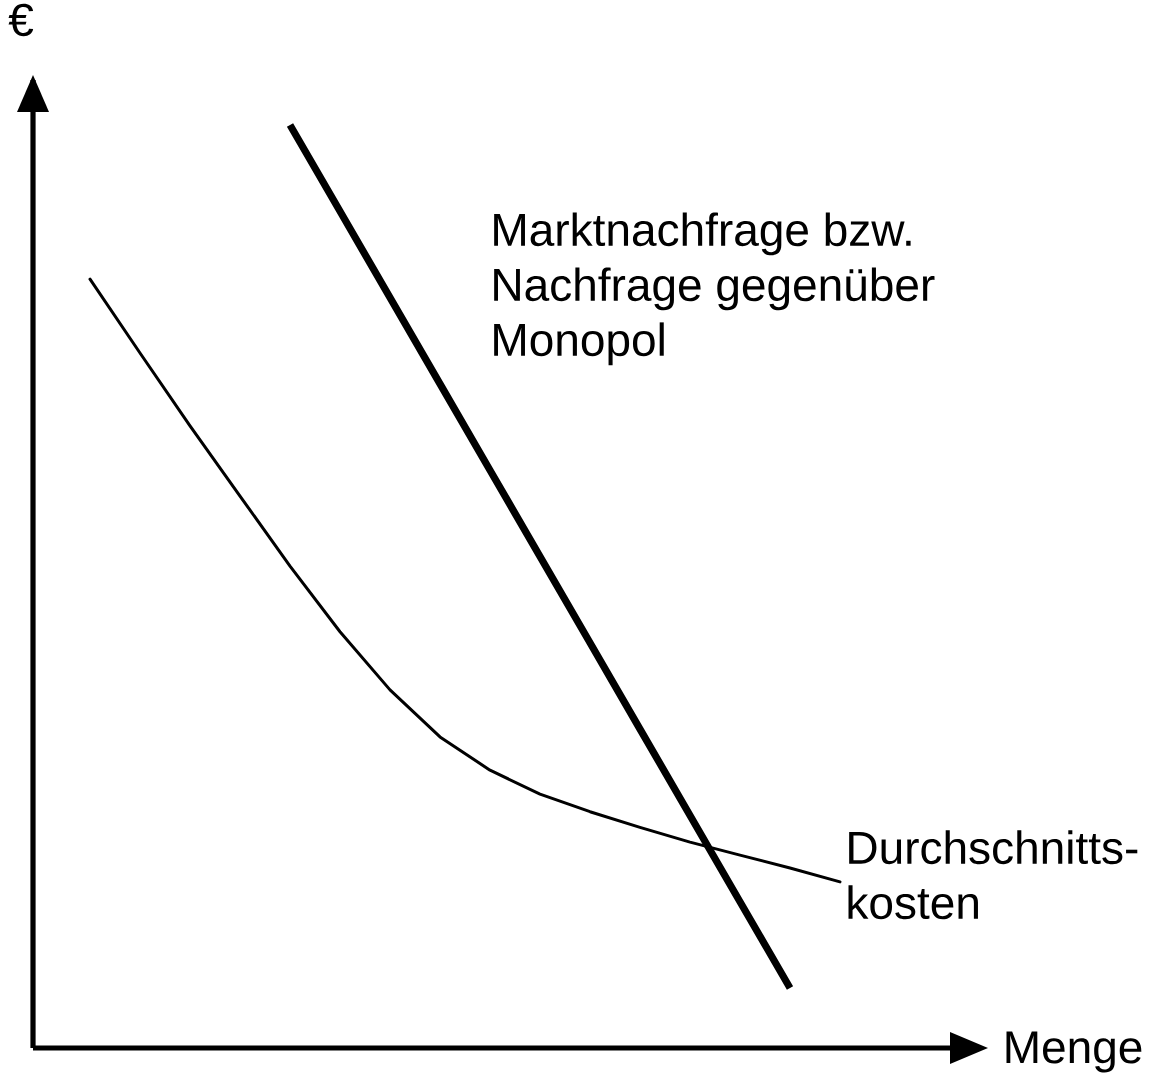 Image resolution: width=1163 pixels, height=1077 pixels. I want to click on x-axis-title: Menge, so click(1074, 1052).